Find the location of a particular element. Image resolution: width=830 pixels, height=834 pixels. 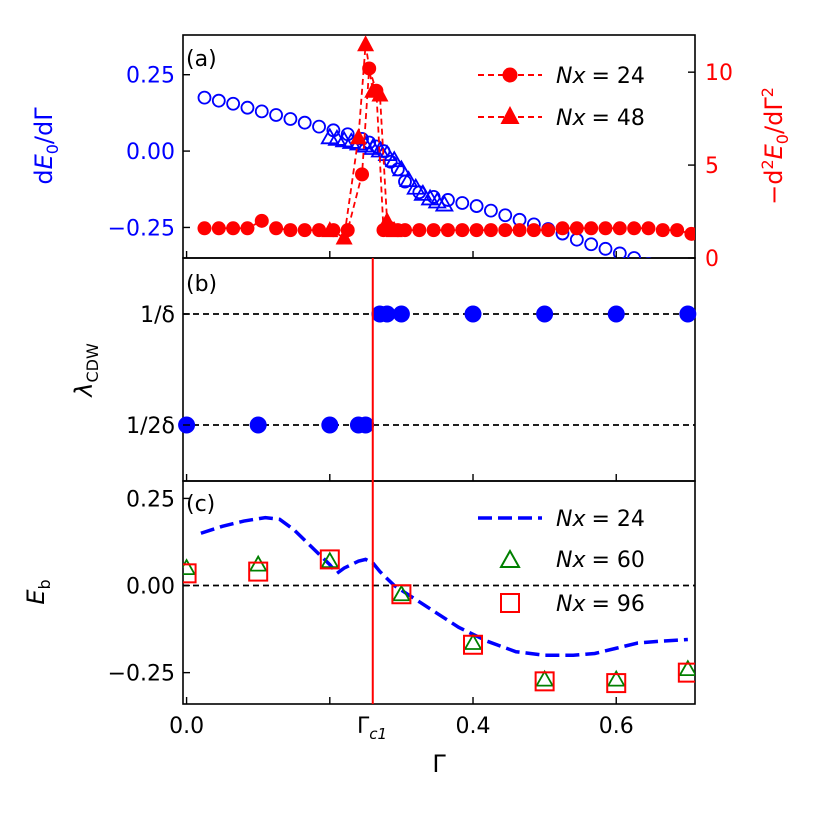

panel-c-ytick-label-2: −0.25 is located at coordinates (141, 674).